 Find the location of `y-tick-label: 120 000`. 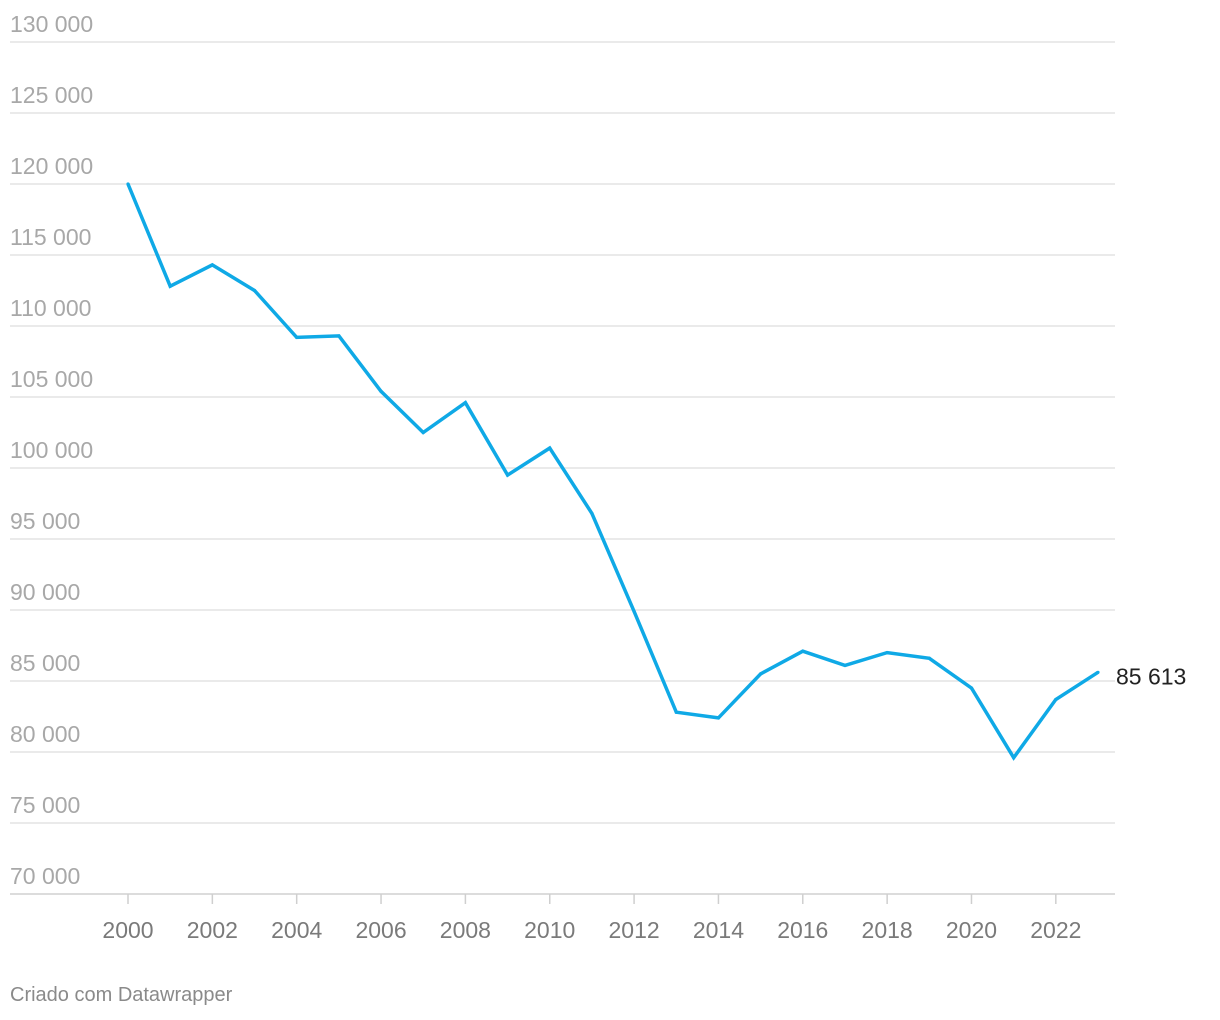

y-tick-label: 120 000 is located at coordinates (51, 166).